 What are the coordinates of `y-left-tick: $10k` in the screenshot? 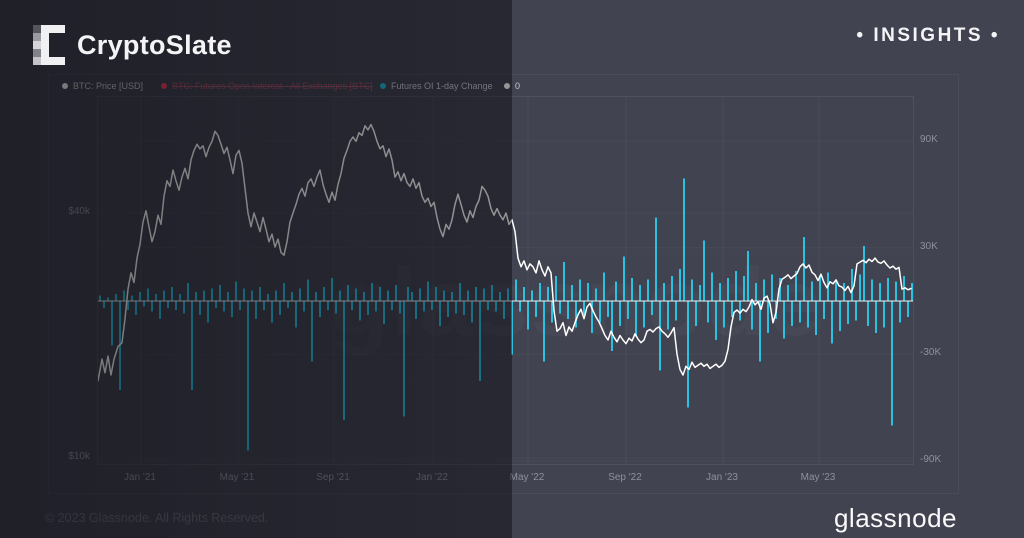 It's located at (79, 456).